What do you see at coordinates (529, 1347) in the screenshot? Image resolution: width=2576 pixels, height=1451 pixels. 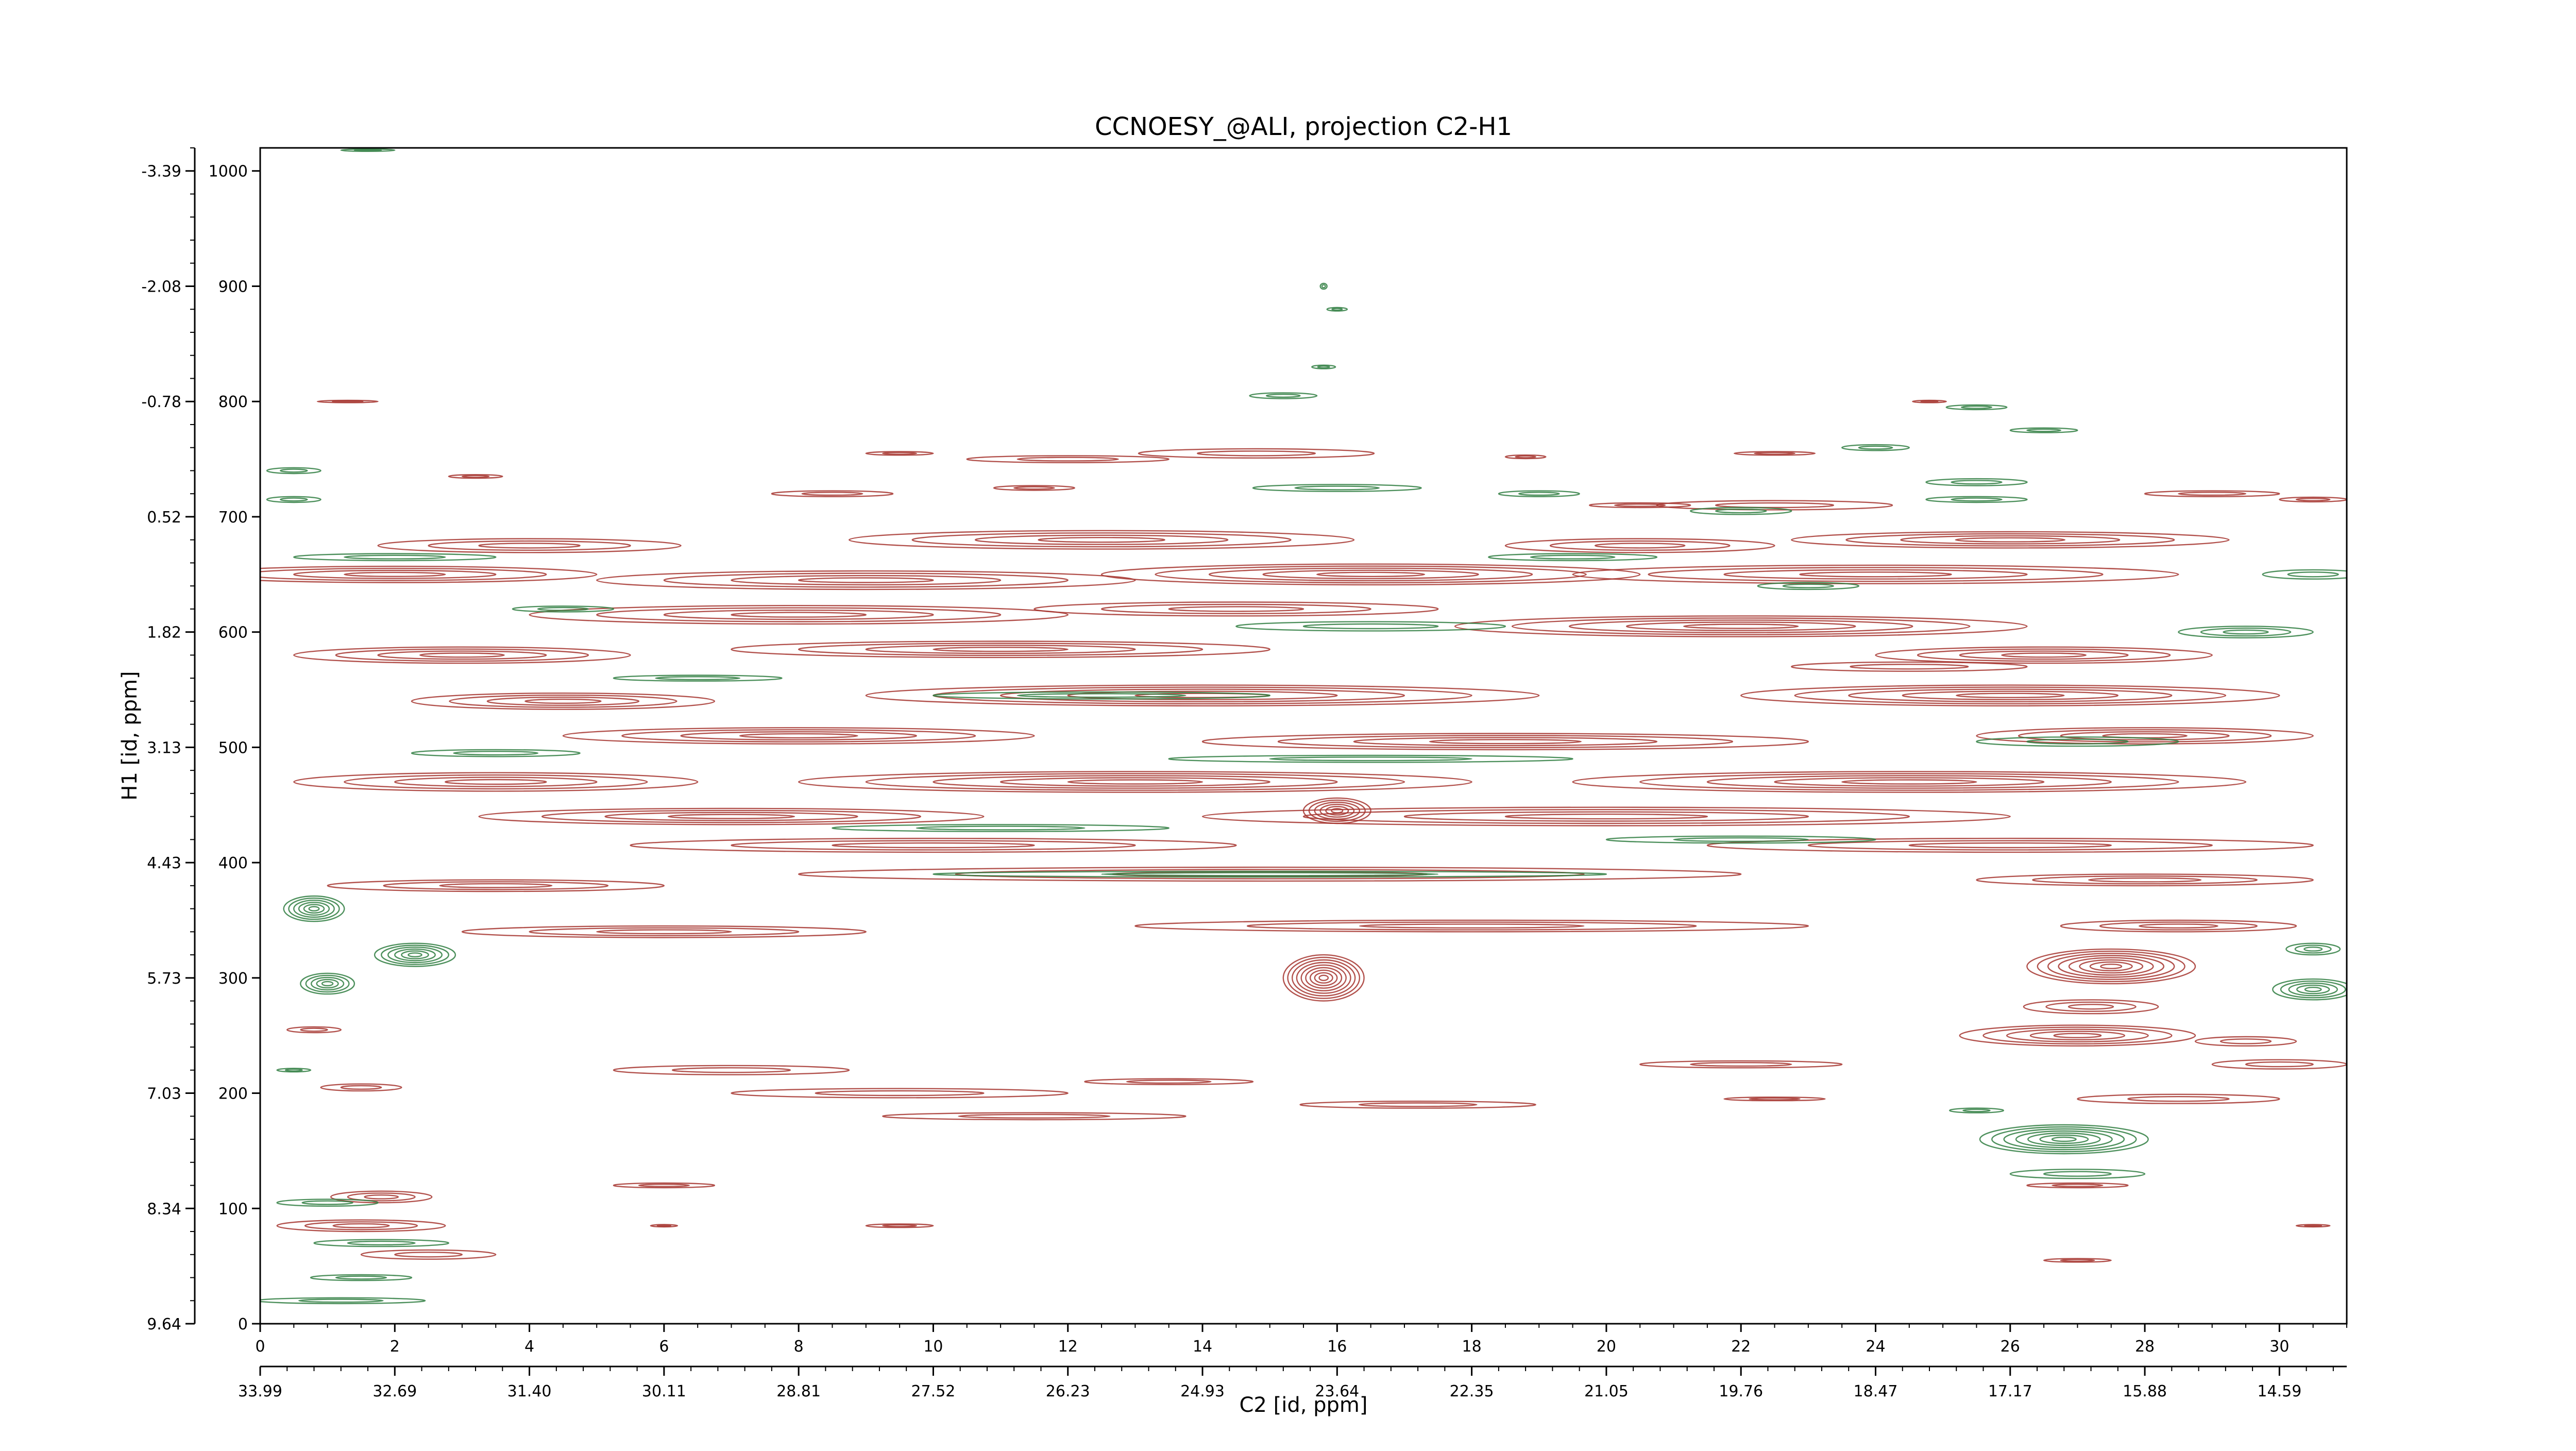 I see `x-tick-label: 4` at bounding box center [529, 1347].